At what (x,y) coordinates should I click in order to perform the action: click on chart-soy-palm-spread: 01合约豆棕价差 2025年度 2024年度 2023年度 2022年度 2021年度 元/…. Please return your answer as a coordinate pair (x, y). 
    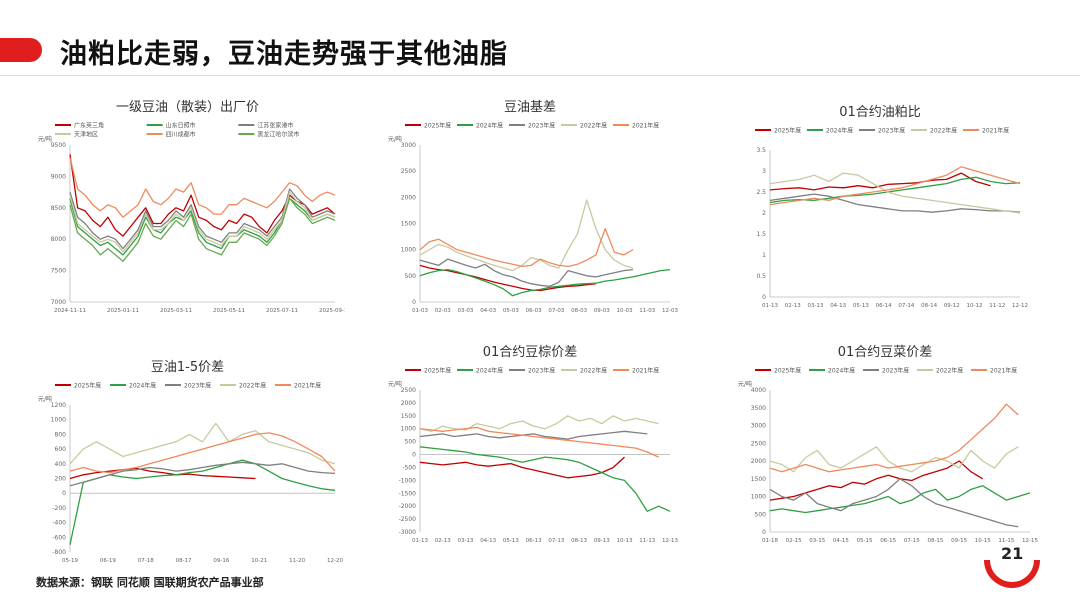
    Looking at the image, I should click on (530, 445).